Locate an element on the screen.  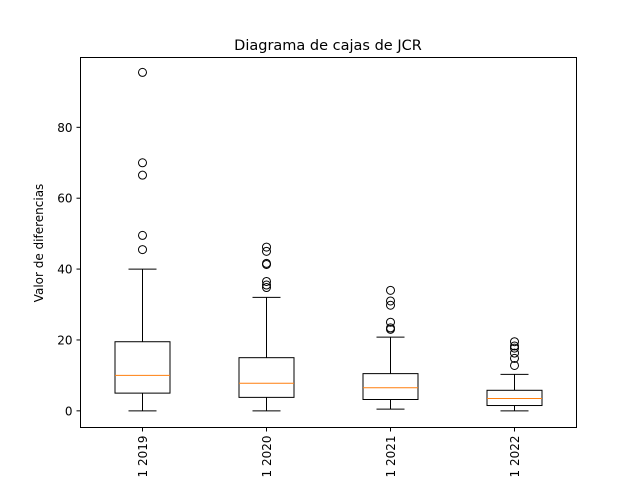
y-axis-label: Valor de diferencias is located at coordinates (39, 243).